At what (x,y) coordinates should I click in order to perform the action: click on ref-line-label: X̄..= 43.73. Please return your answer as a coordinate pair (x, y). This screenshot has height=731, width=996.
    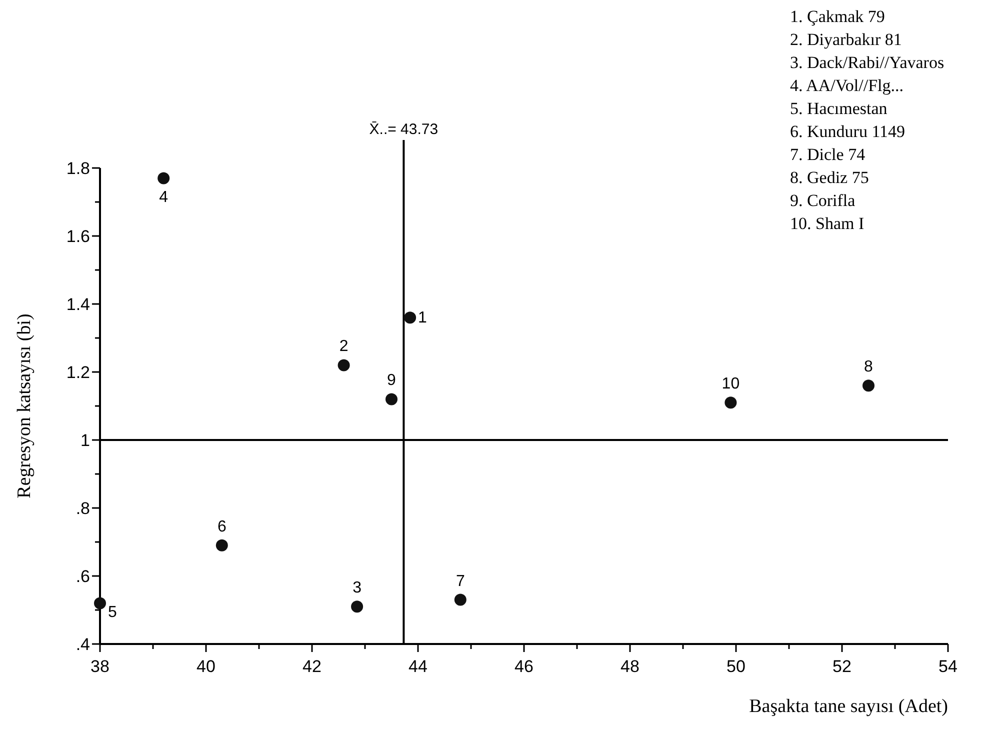
    Looking at the image, I should click on (403, 129).